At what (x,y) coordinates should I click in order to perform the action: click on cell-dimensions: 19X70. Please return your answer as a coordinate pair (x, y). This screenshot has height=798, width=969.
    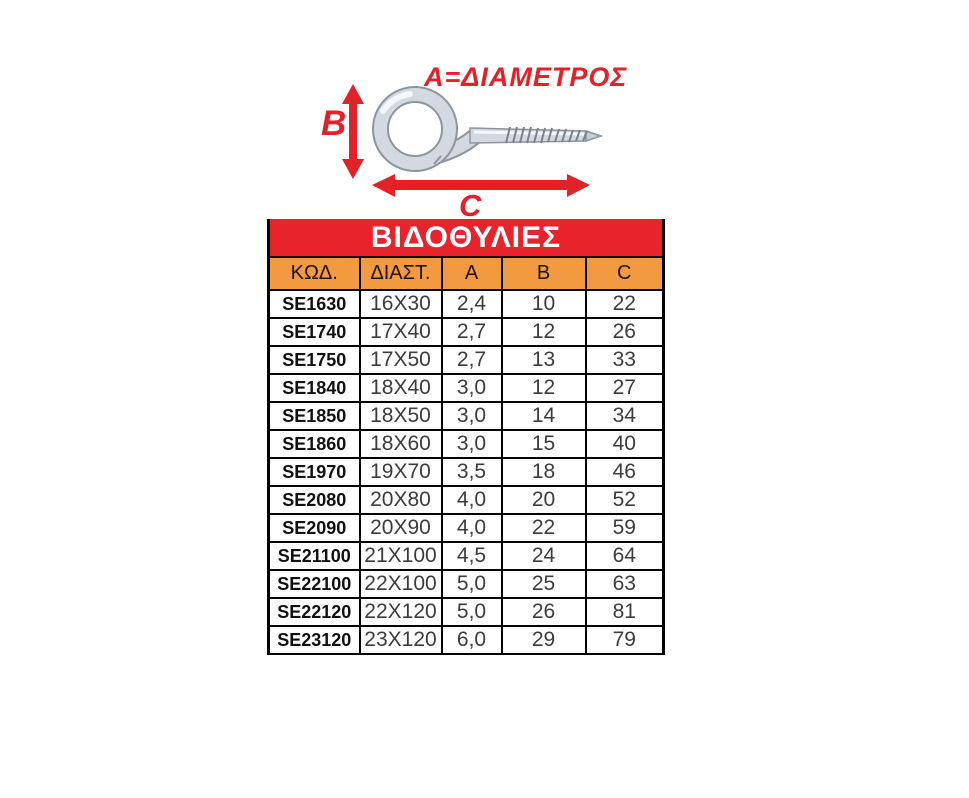
    Looking at the image, I should click on (400, 472).